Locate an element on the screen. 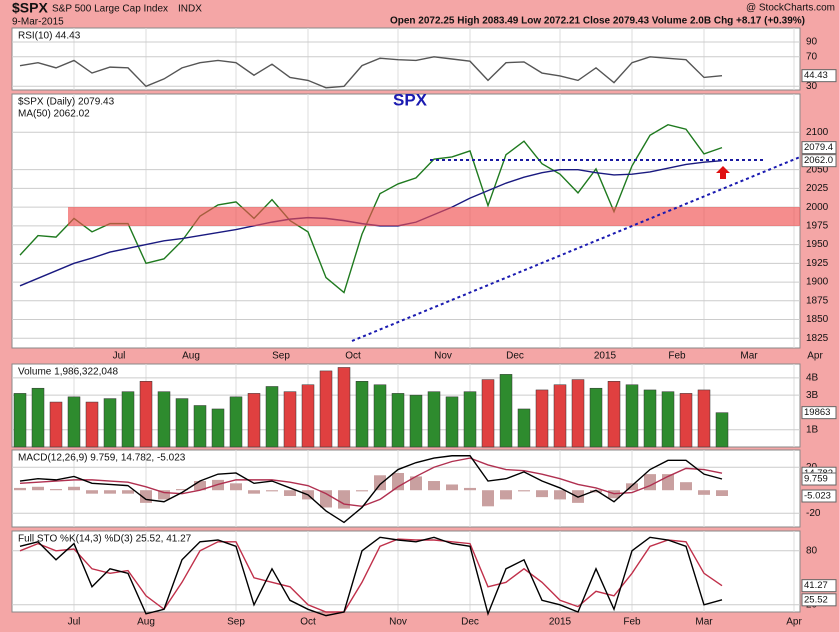  y-tick-label: 2025 is located at coordinates (817, 188).